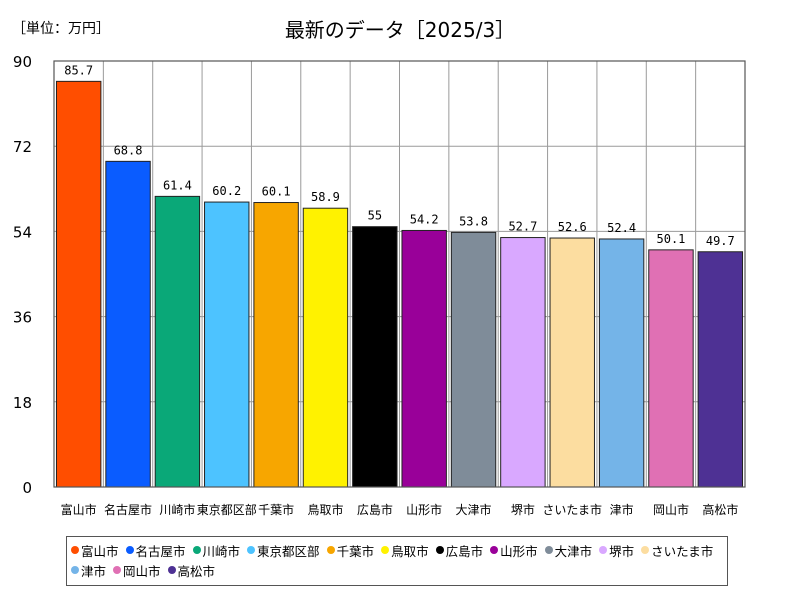  Describe the element at coordinates (128, 509) in the screenshot. I see `x-tick-label: 名古屋市` at that location.